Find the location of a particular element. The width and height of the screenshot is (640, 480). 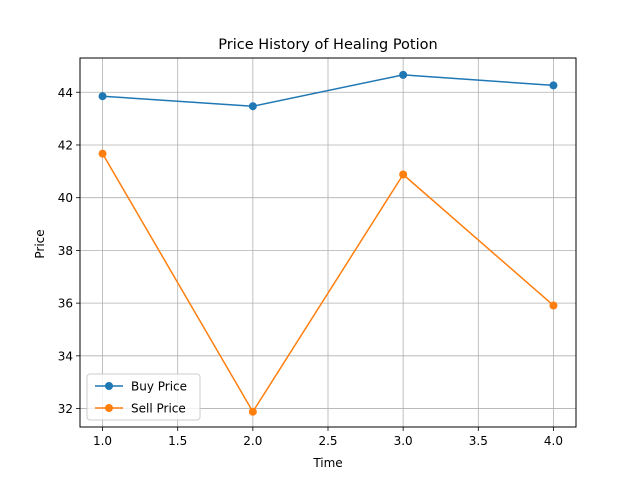

legend: Buy Price Sell Price is located at coordinates (143, 397).